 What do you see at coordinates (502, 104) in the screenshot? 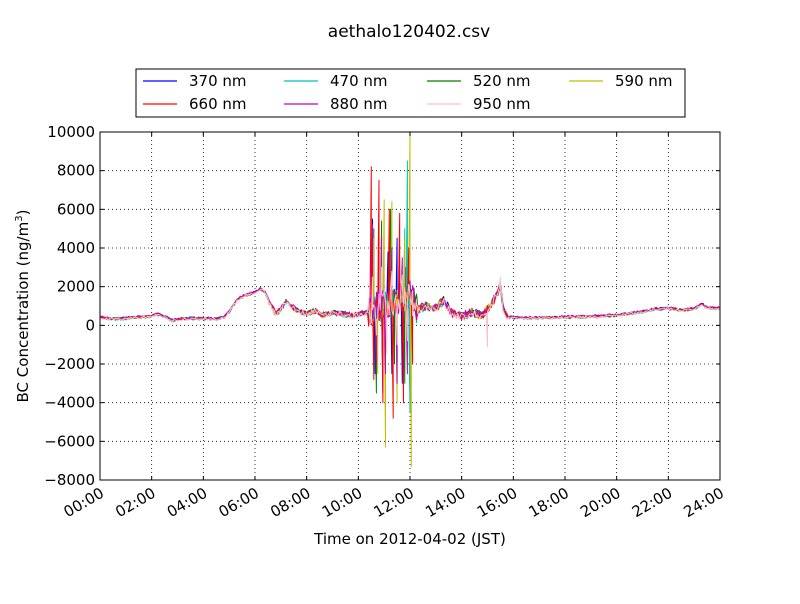
I see `legend-label: 950 nm` at bounding box center [502, 104].